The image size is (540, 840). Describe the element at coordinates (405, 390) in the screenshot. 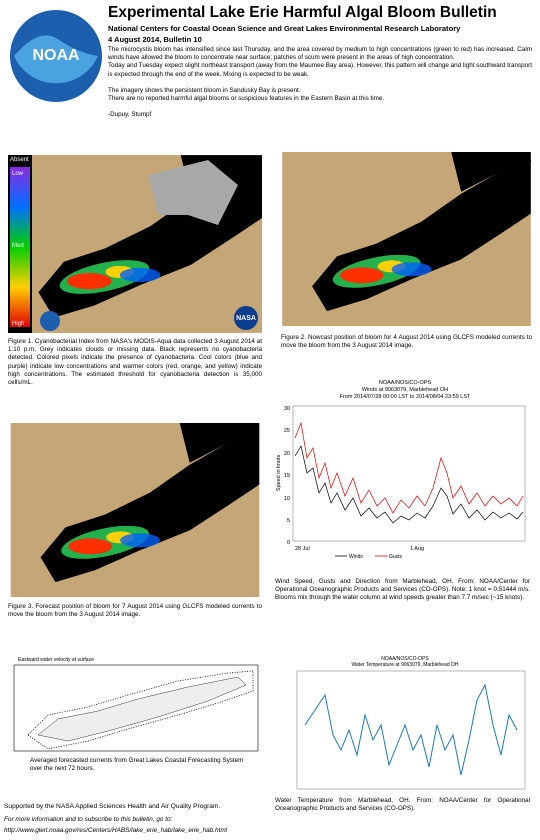

I see `chart-title: Winds at 9063079, Marblehead OH` at that location.